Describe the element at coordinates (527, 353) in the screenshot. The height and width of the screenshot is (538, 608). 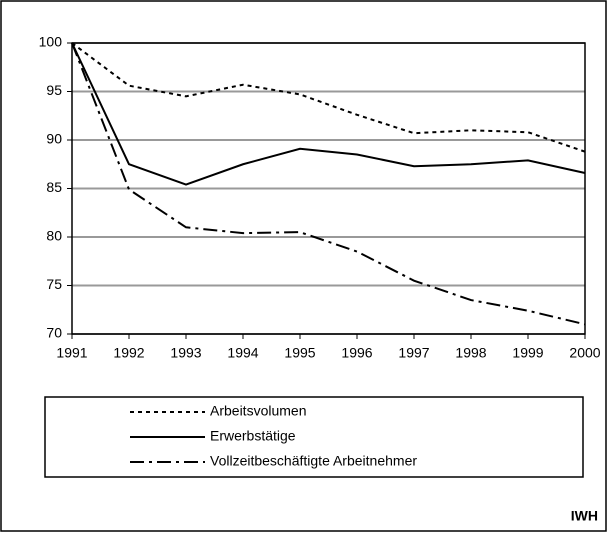
I see `x-tick-label: 1999` at that location.